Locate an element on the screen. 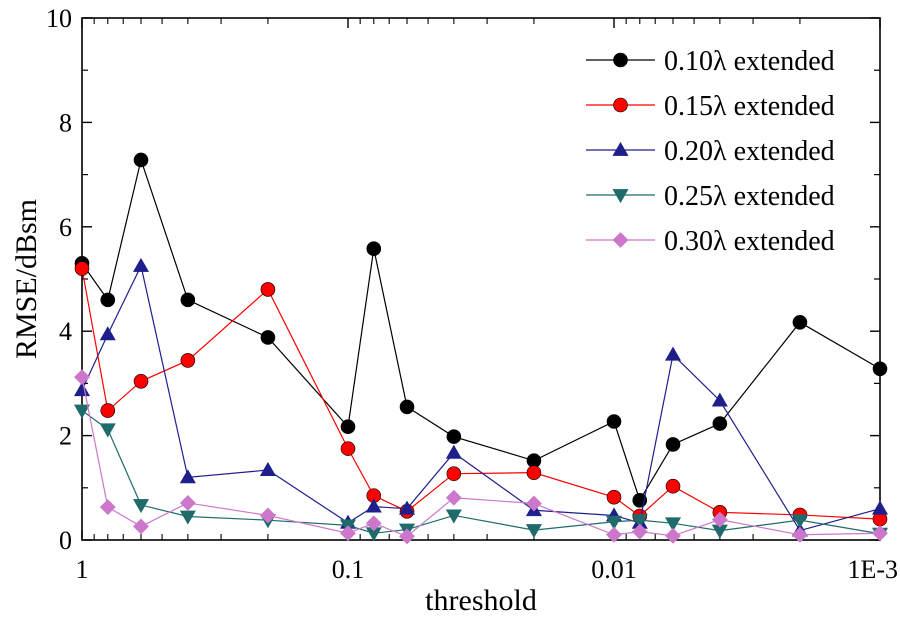 This screenshot has width=900, height=621. legend-entry: 0.10λ extended is located at coordinates (710, 61).